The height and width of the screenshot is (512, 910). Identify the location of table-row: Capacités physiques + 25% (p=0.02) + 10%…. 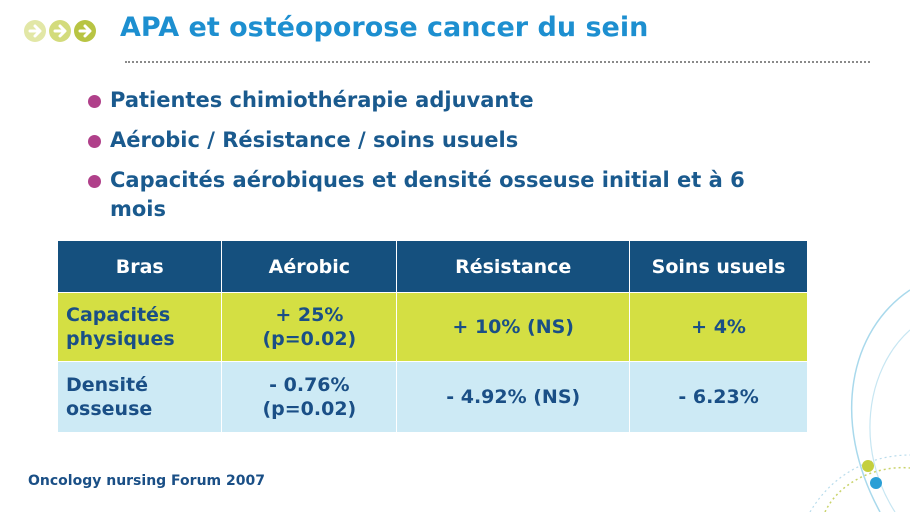
(433, 327).